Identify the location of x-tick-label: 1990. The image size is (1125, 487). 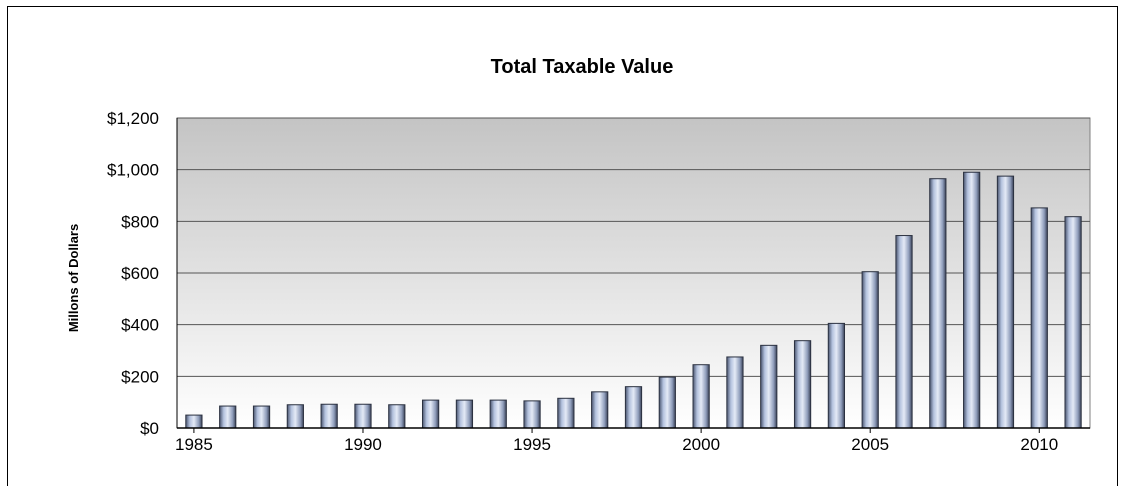
(363, 444).